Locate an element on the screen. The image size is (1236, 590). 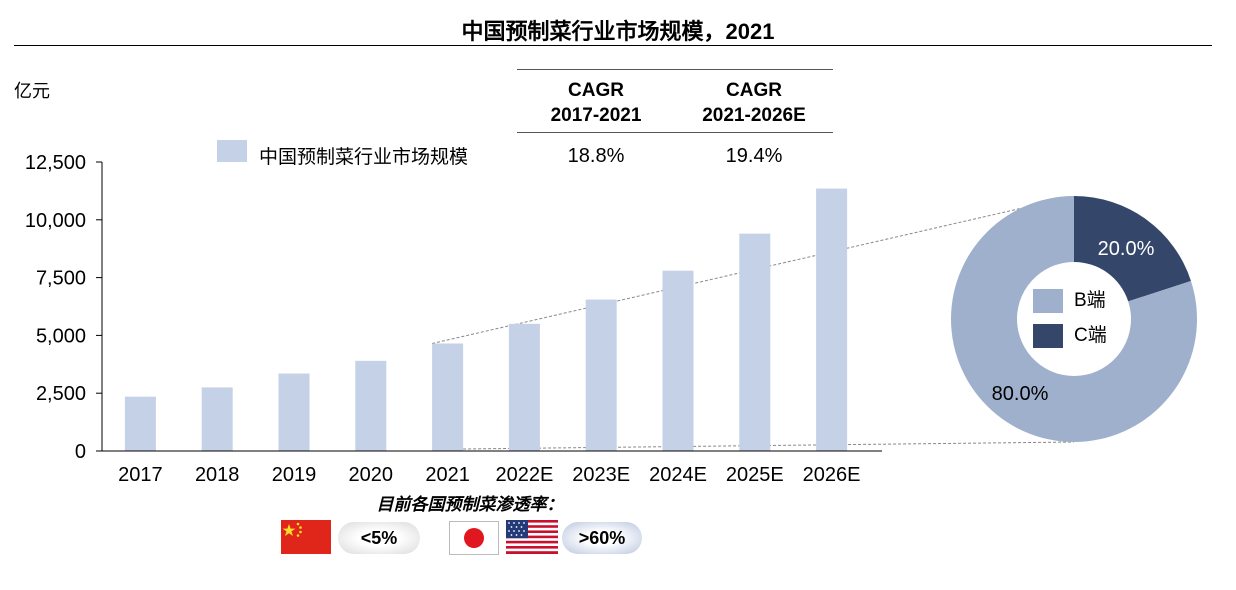
cagr-value-2017-2021: 18.8% is located at coordinates (596, 156).